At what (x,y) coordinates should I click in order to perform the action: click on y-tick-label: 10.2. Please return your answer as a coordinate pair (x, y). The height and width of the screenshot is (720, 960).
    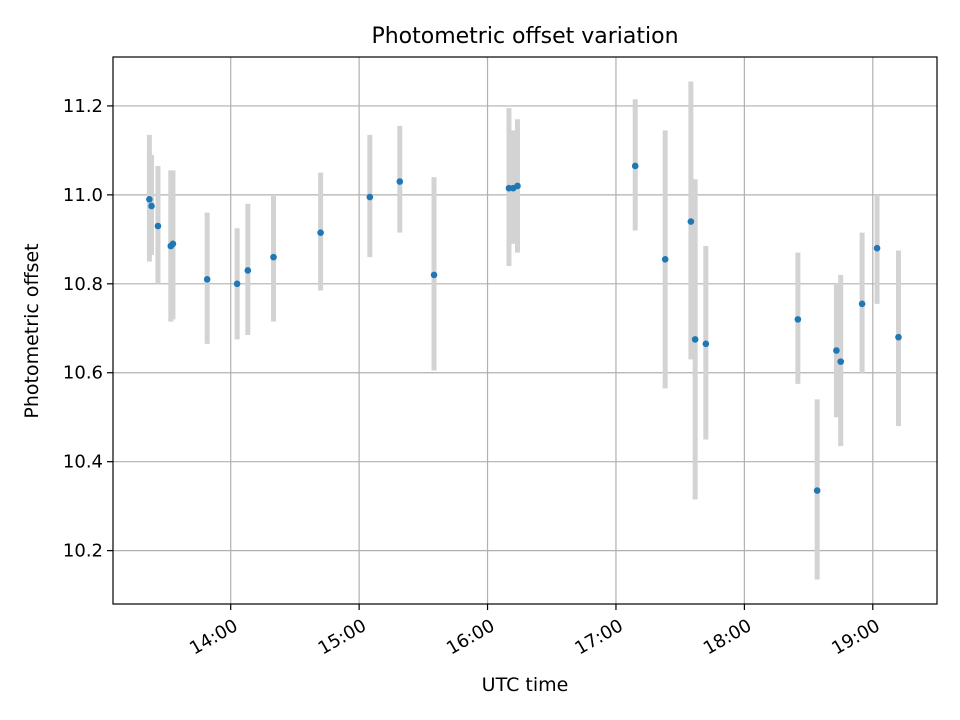
    Looking at the image, I should click on (83, 551).